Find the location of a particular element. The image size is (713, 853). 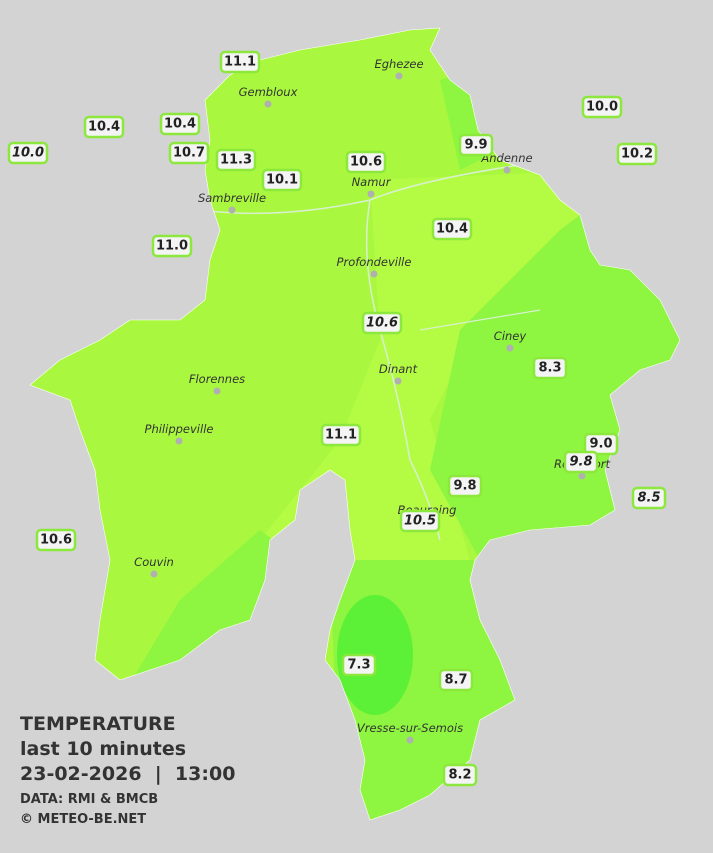

town-name: Profondeville is located at coordinates (374, 262).